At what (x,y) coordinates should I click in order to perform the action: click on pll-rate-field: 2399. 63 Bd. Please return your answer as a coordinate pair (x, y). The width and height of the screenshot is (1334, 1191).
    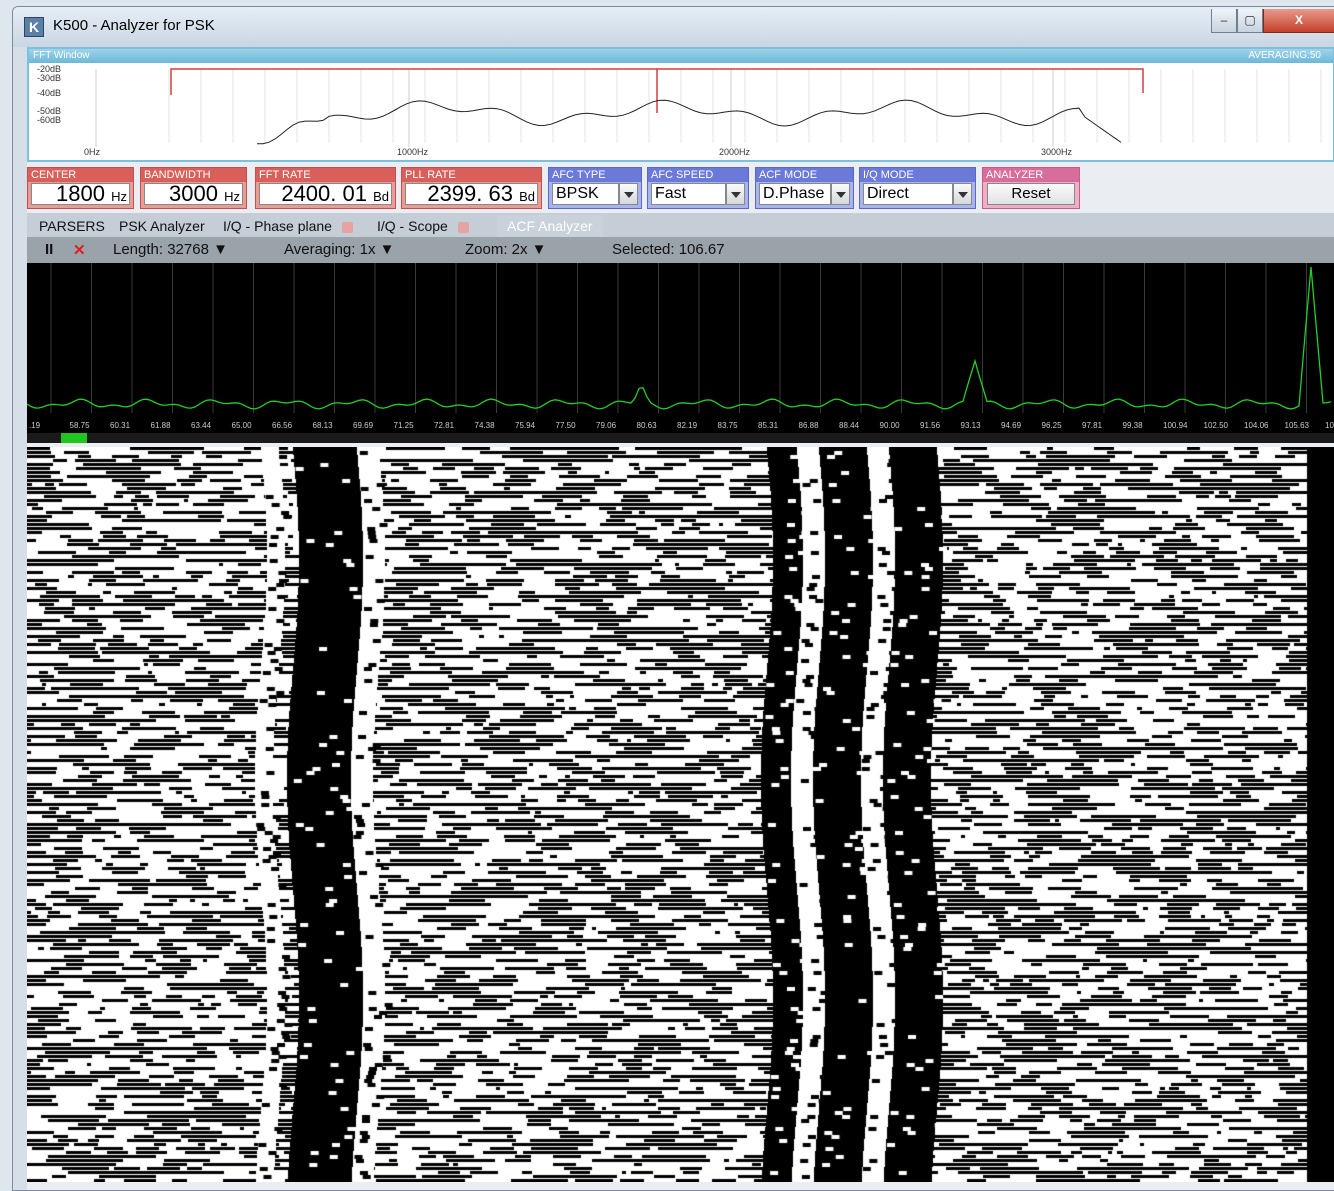
    Looking at the image, I should click on (471, 194).